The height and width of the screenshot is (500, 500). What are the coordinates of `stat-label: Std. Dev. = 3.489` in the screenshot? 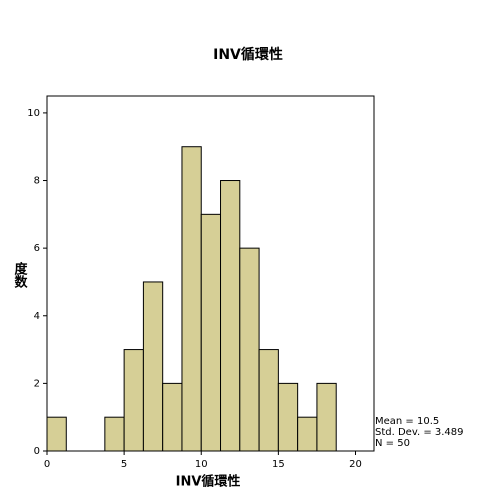 It's located at (419, 432).